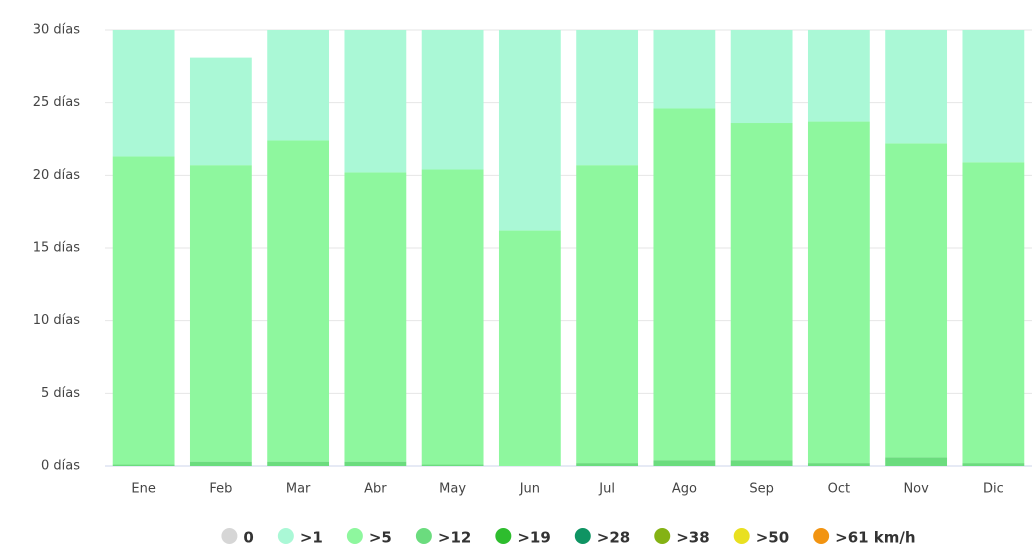 Image resolution: width=1032 pixels, height=544 pixels. I want to click on x-tick-label: Jun, so click(529, 489).